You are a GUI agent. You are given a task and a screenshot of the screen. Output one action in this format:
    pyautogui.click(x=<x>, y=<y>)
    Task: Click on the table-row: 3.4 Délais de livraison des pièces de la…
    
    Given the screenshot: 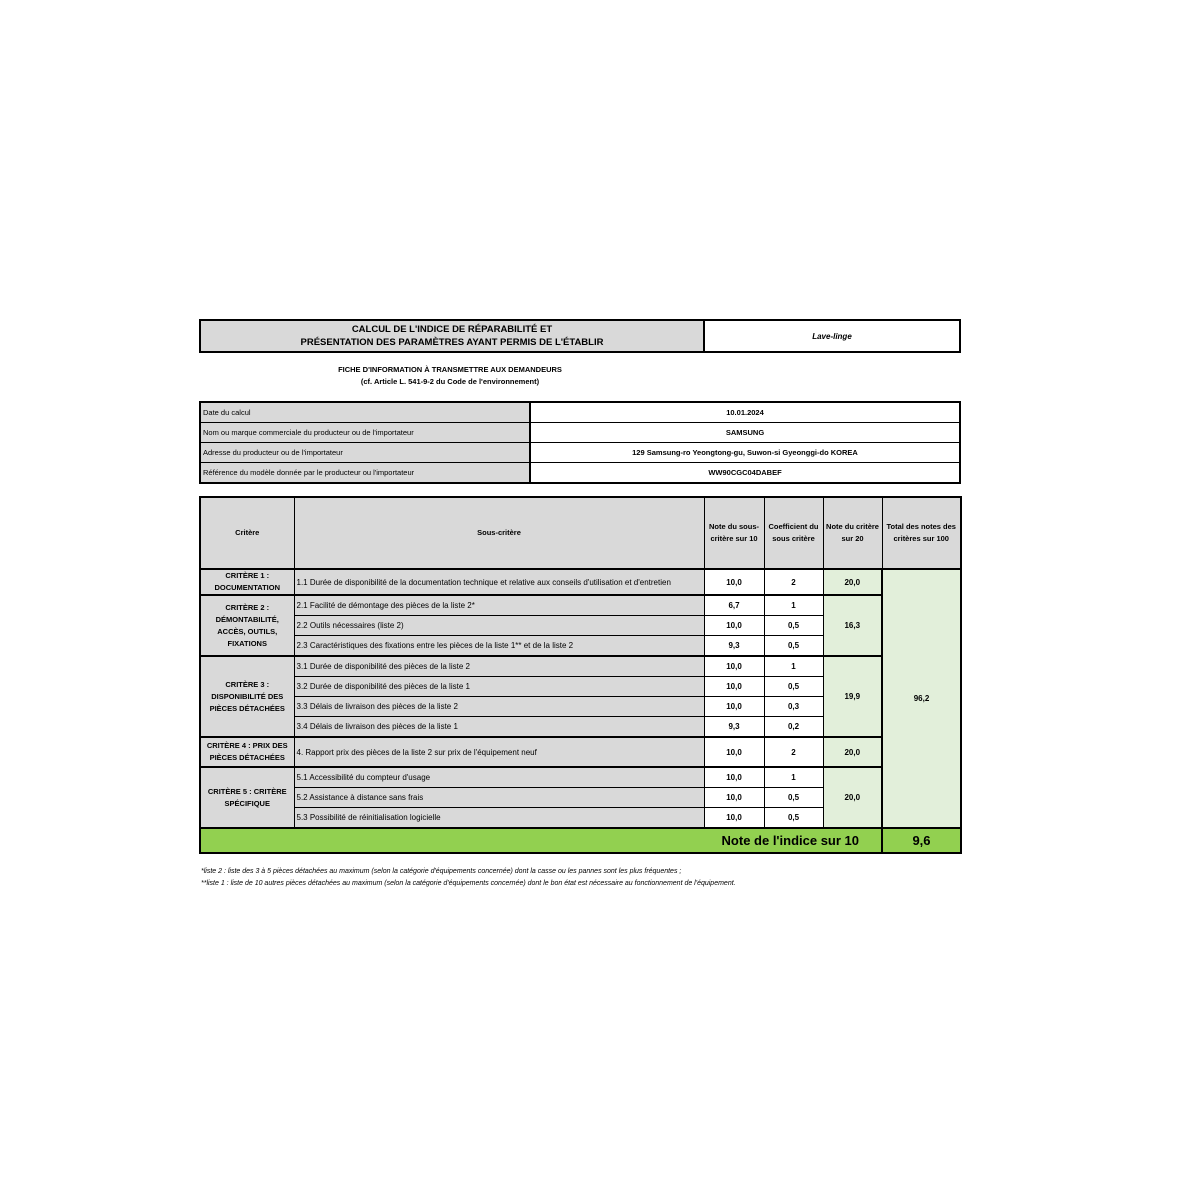 What is the action you would take?
    pyautogui.click(x=580, y=727)
    